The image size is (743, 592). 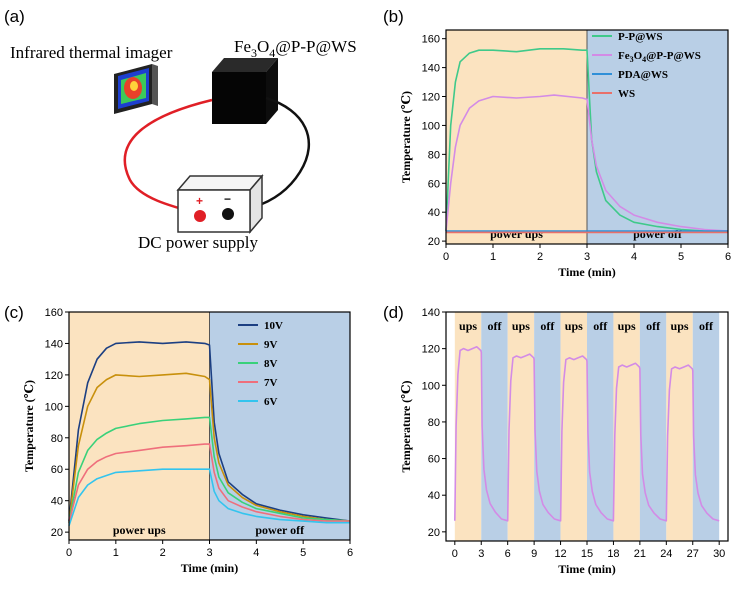 I want to click on dc-power-box: + −, so click(x=220, y=204).